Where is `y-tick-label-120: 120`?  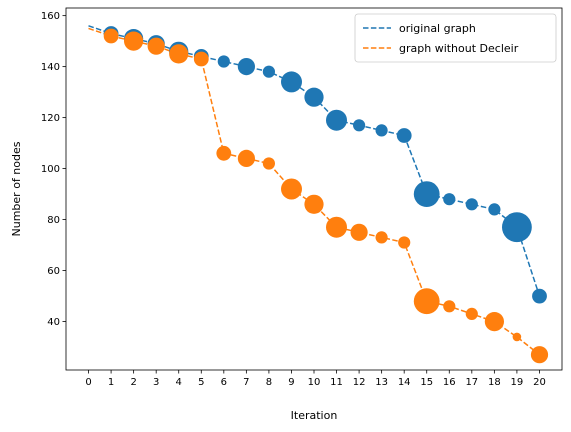 y-tick-label-120: 120 is located at coordinates (50, 118).